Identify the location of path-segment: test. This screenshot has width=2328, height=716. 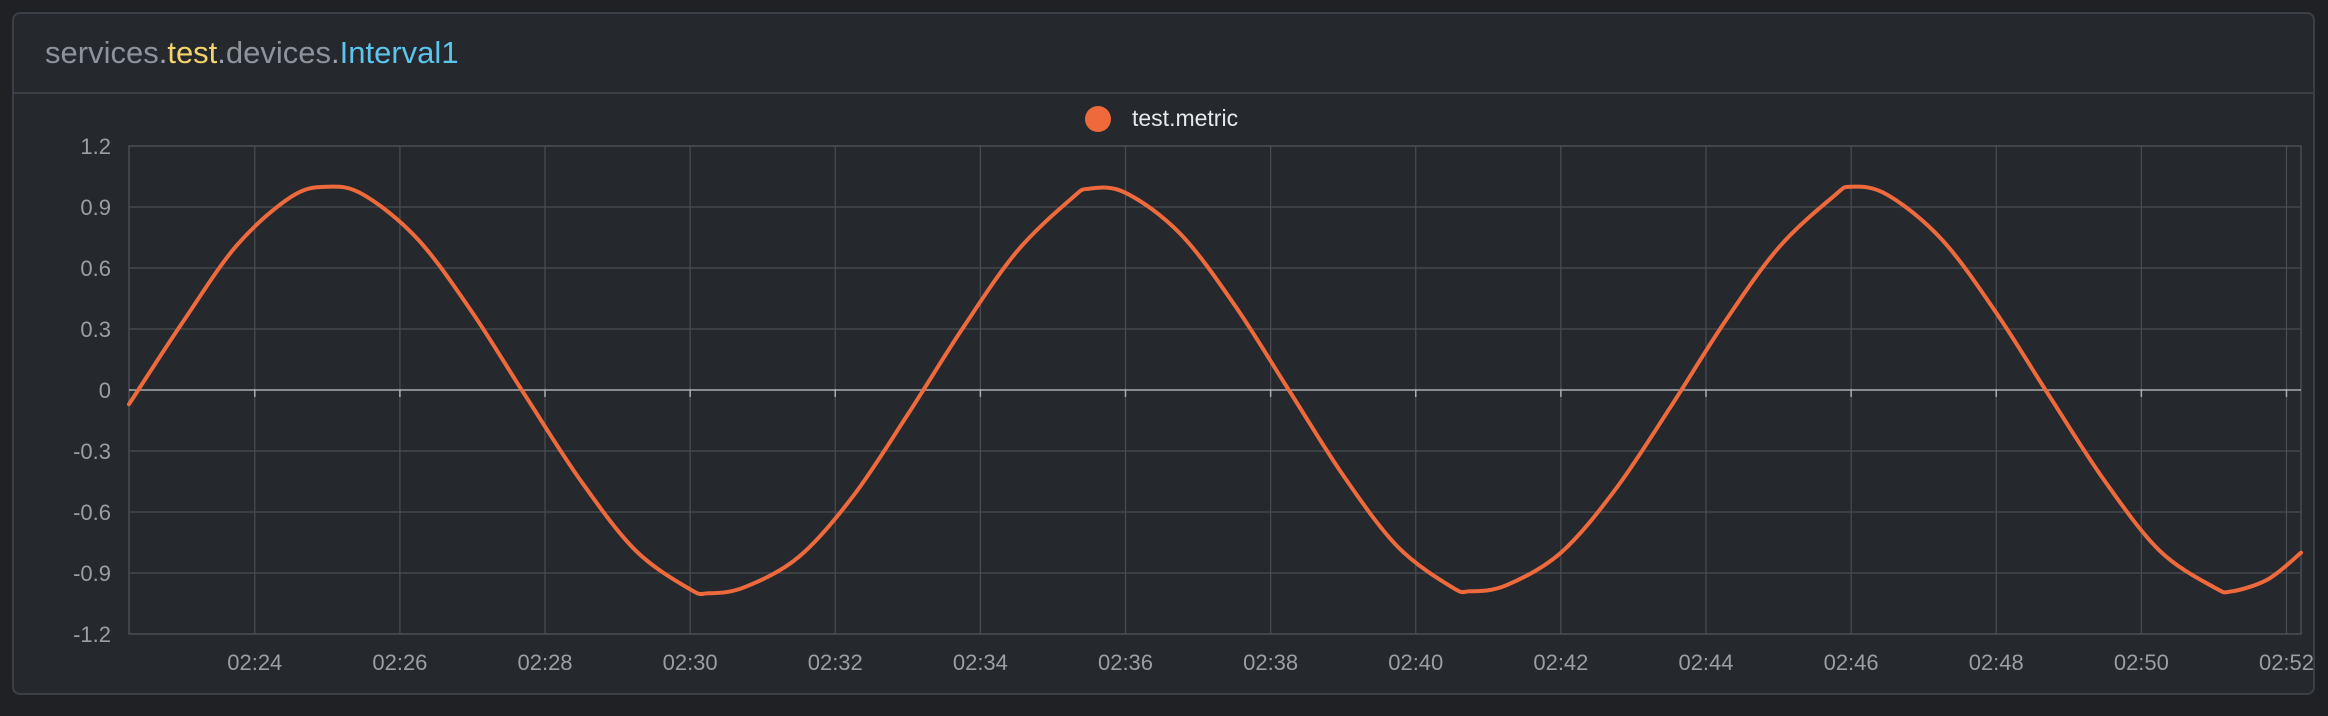
(192, 52).